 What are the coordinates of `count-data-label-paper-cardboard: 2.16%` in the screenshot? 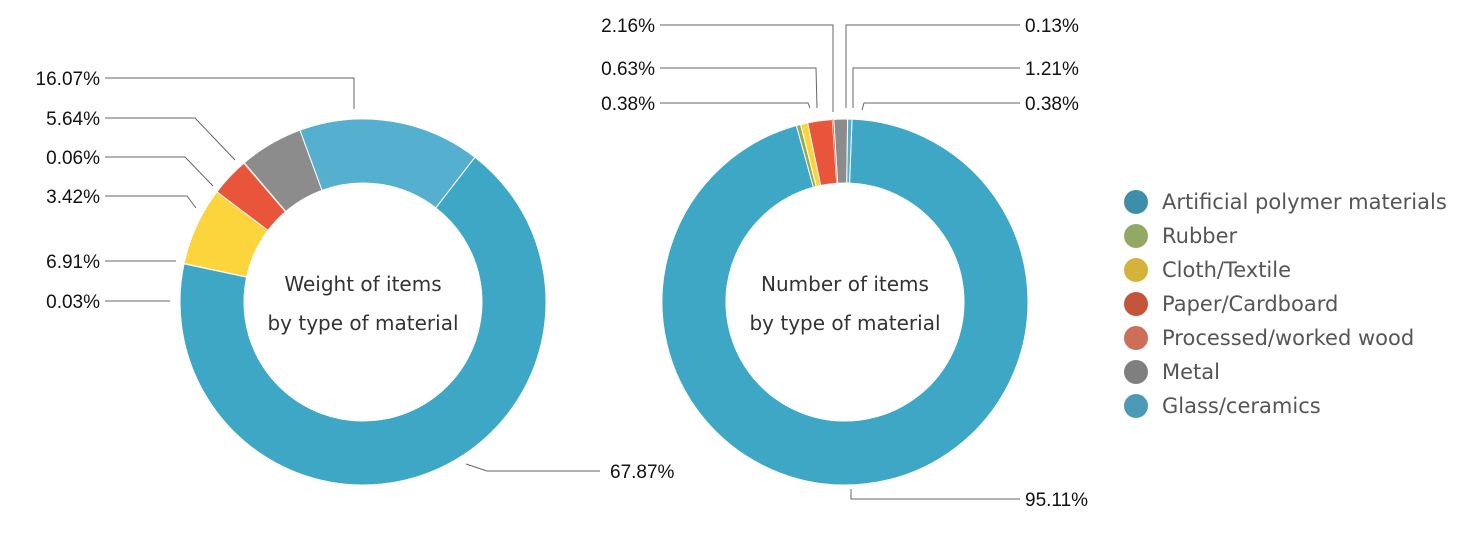 It's located at (628, 26).